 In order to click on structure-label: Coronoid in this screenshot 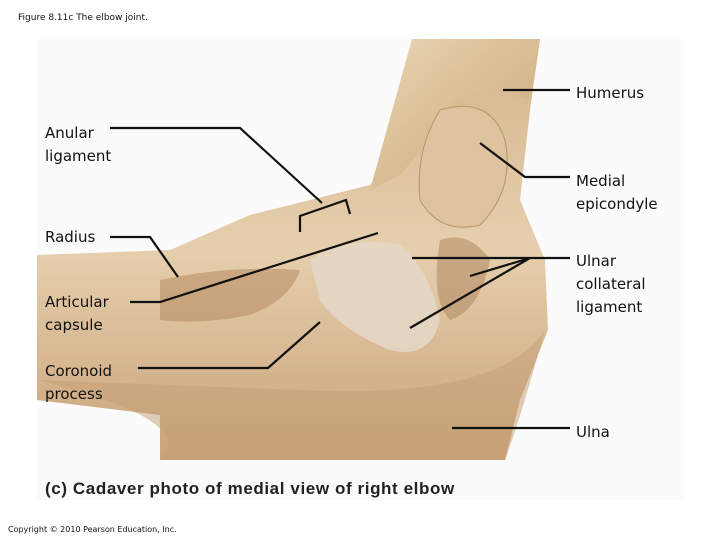, I will do `click(78, 371)`.